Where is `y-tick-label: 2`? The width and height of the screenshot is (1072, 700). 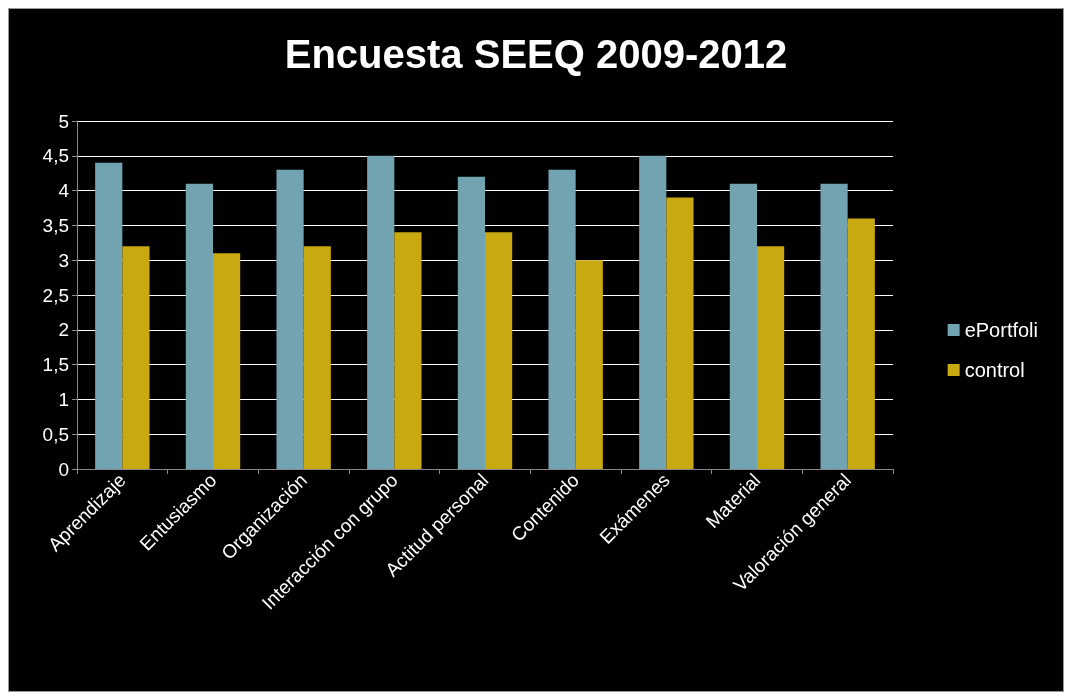
y-tick-label: 2 is located at coordinates (63, 330).